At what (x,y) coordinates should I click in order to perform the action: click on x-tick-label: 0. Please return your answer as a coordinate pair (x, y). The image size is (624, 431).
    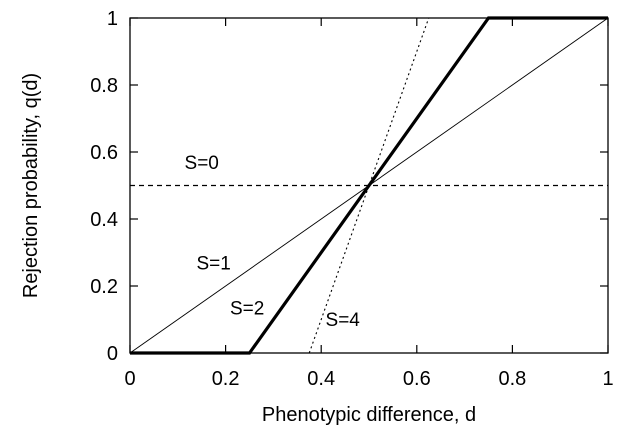
    Looking at the image, I should click on (129, 379).